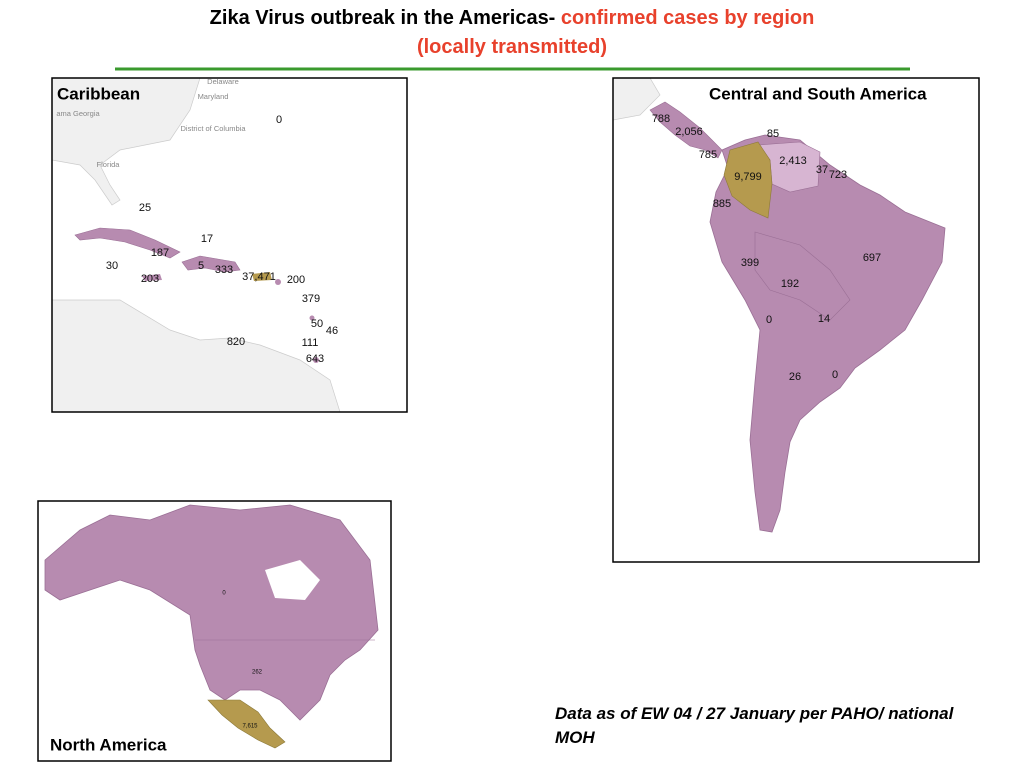  I want to click on case-count-label: 203, so click(150, 279).